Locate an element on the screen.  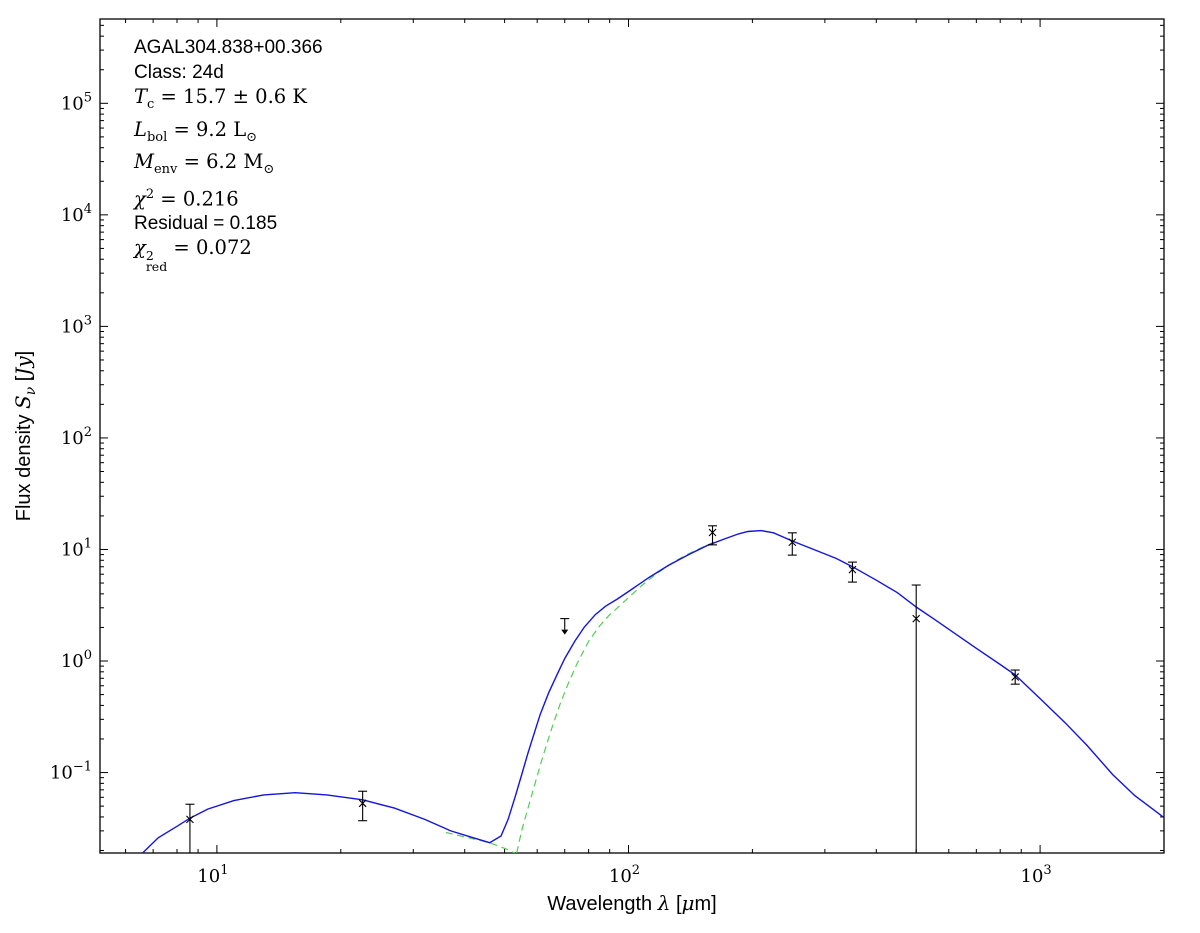
class-label: Class: 24d is located at coordinates (179, 72).